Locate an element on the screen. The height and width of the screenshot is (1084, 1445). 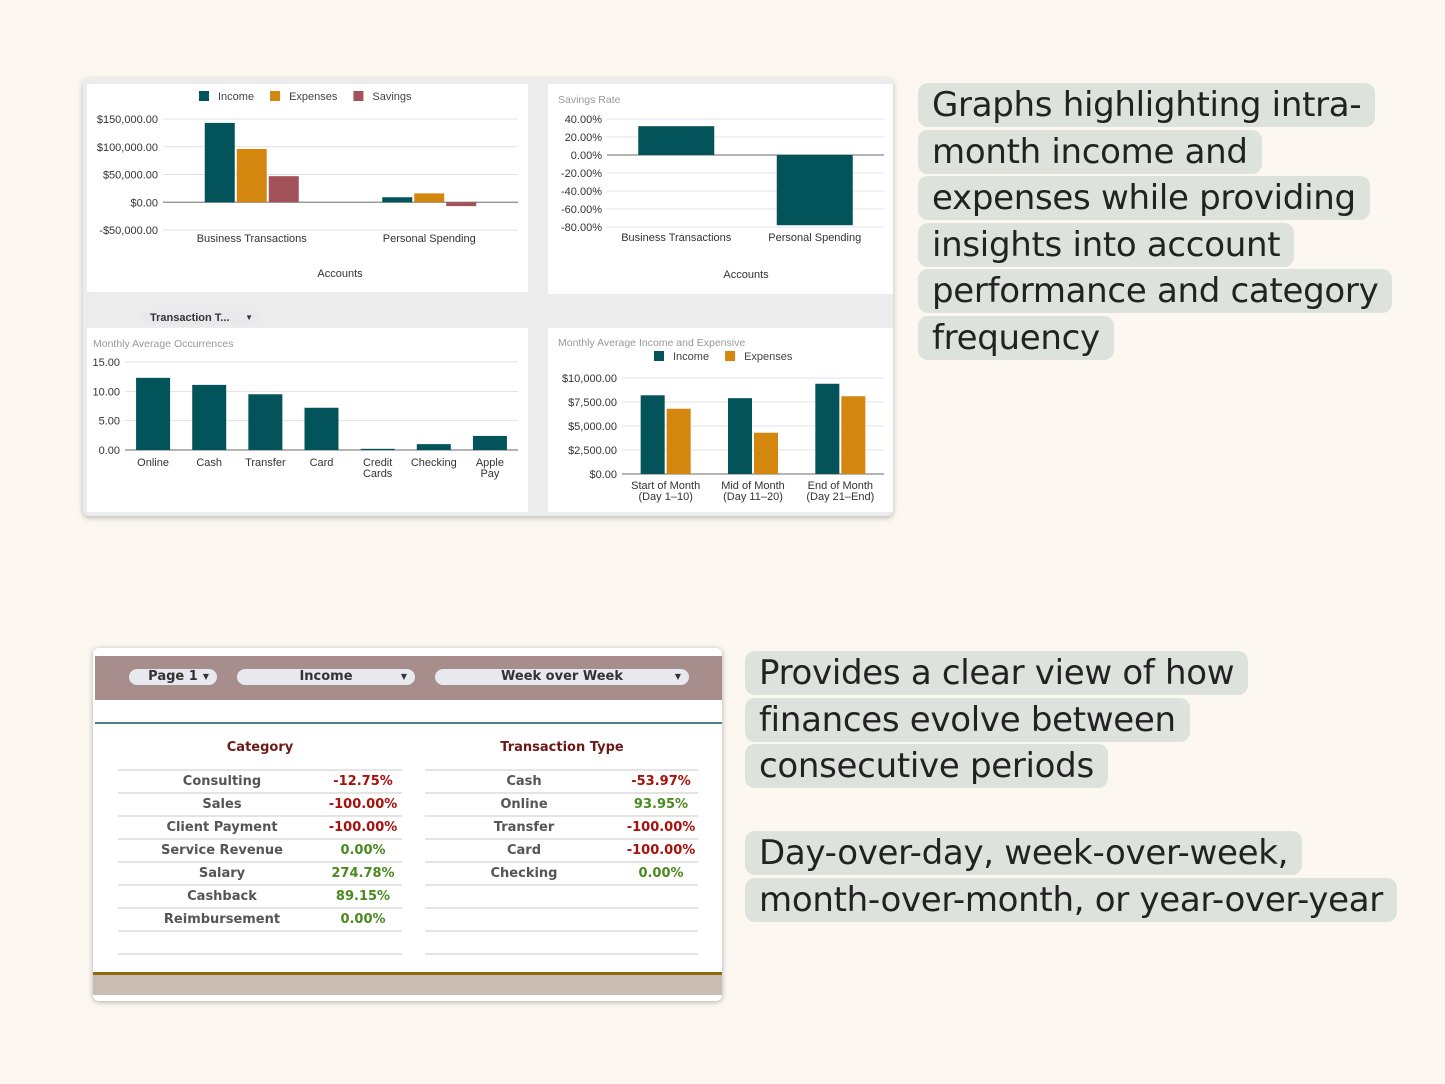
callout-line: Day-over-day, week-over-week, is located at coordinates (1024, 853).